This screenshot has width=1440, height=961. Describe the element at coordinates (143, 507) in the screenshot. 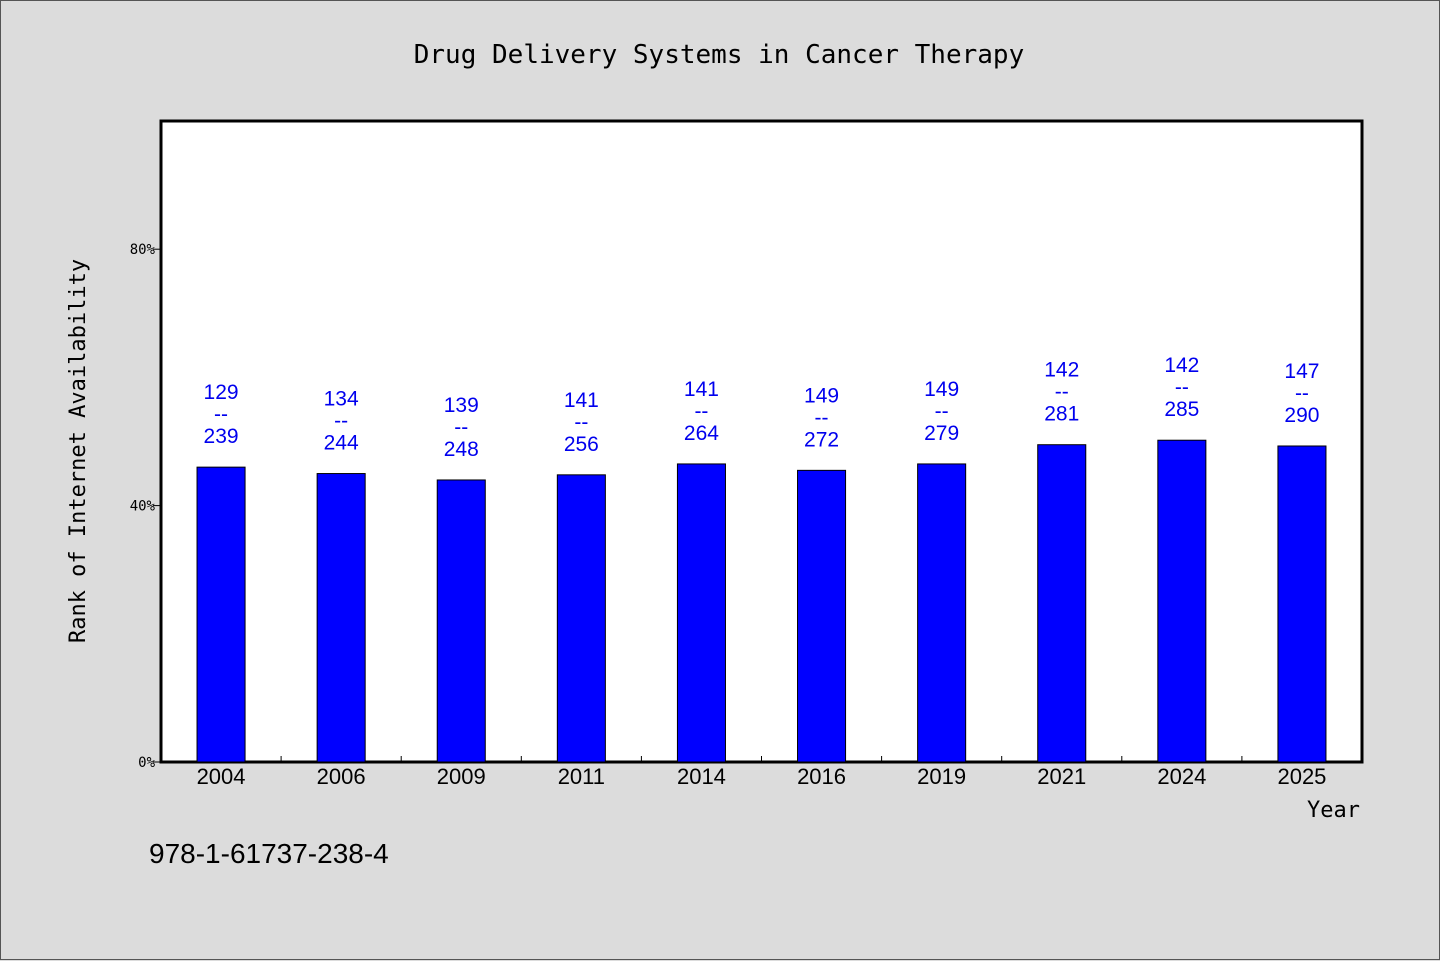

I see `y-tick-label: 40%` at that location.